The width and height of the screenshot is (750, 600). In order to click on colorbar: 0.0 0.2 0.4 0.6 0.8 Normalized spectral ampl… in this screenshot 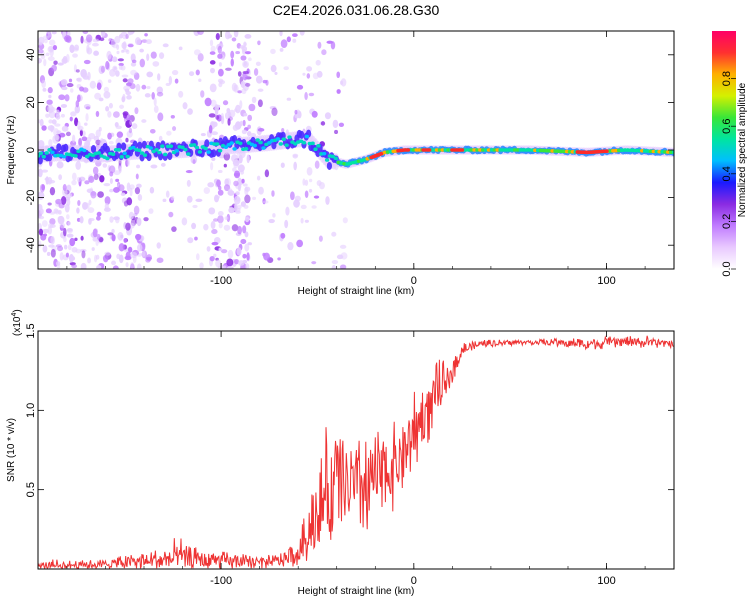, I will do `click(730, 154)`.